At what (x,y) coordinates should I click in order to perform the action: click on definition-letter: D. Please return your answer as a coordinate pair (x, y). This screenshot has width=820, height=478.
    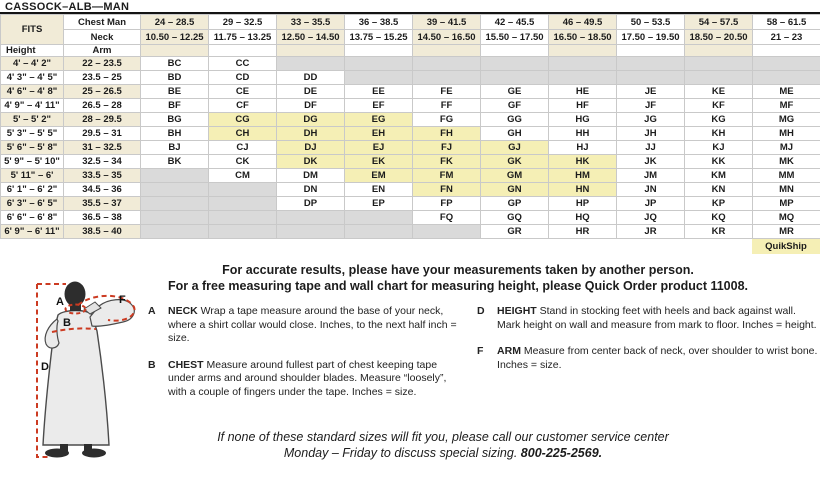
    Looking at the image, I should click on (487, 318).